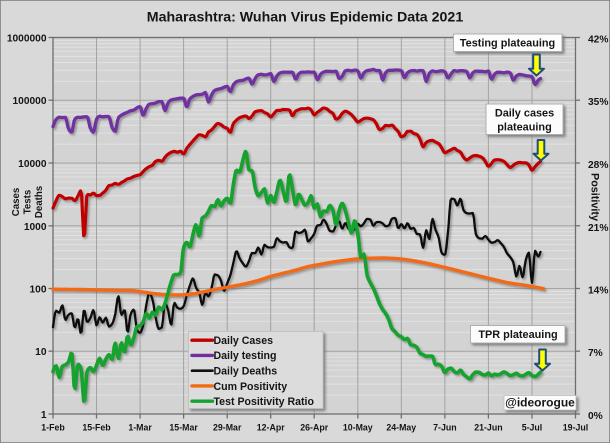 Image resolution: width=610 pixels, height=443 pixels. I want to click on svg-text: 1000000, so click(27, 39).